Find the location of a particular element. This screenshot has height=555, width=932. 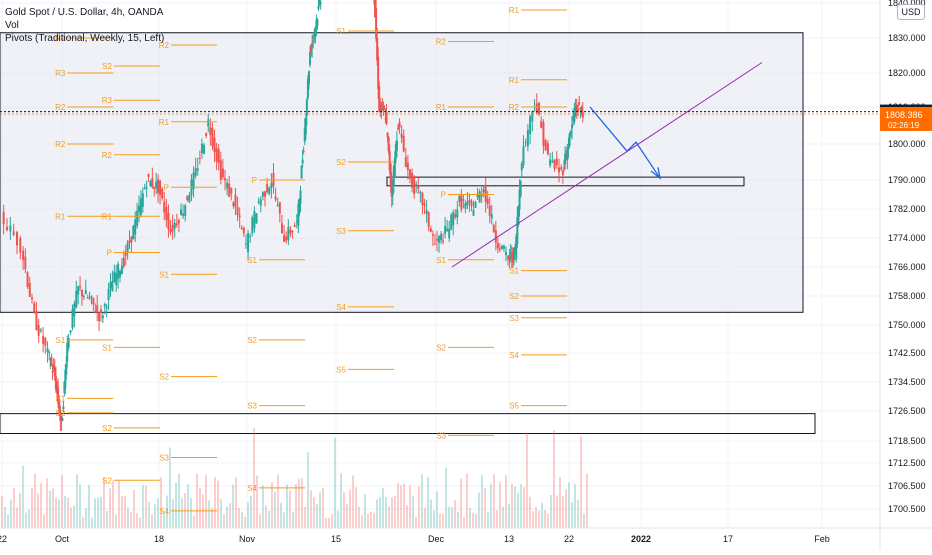

legend-volume: Vol is located at coordinates (12, 25).